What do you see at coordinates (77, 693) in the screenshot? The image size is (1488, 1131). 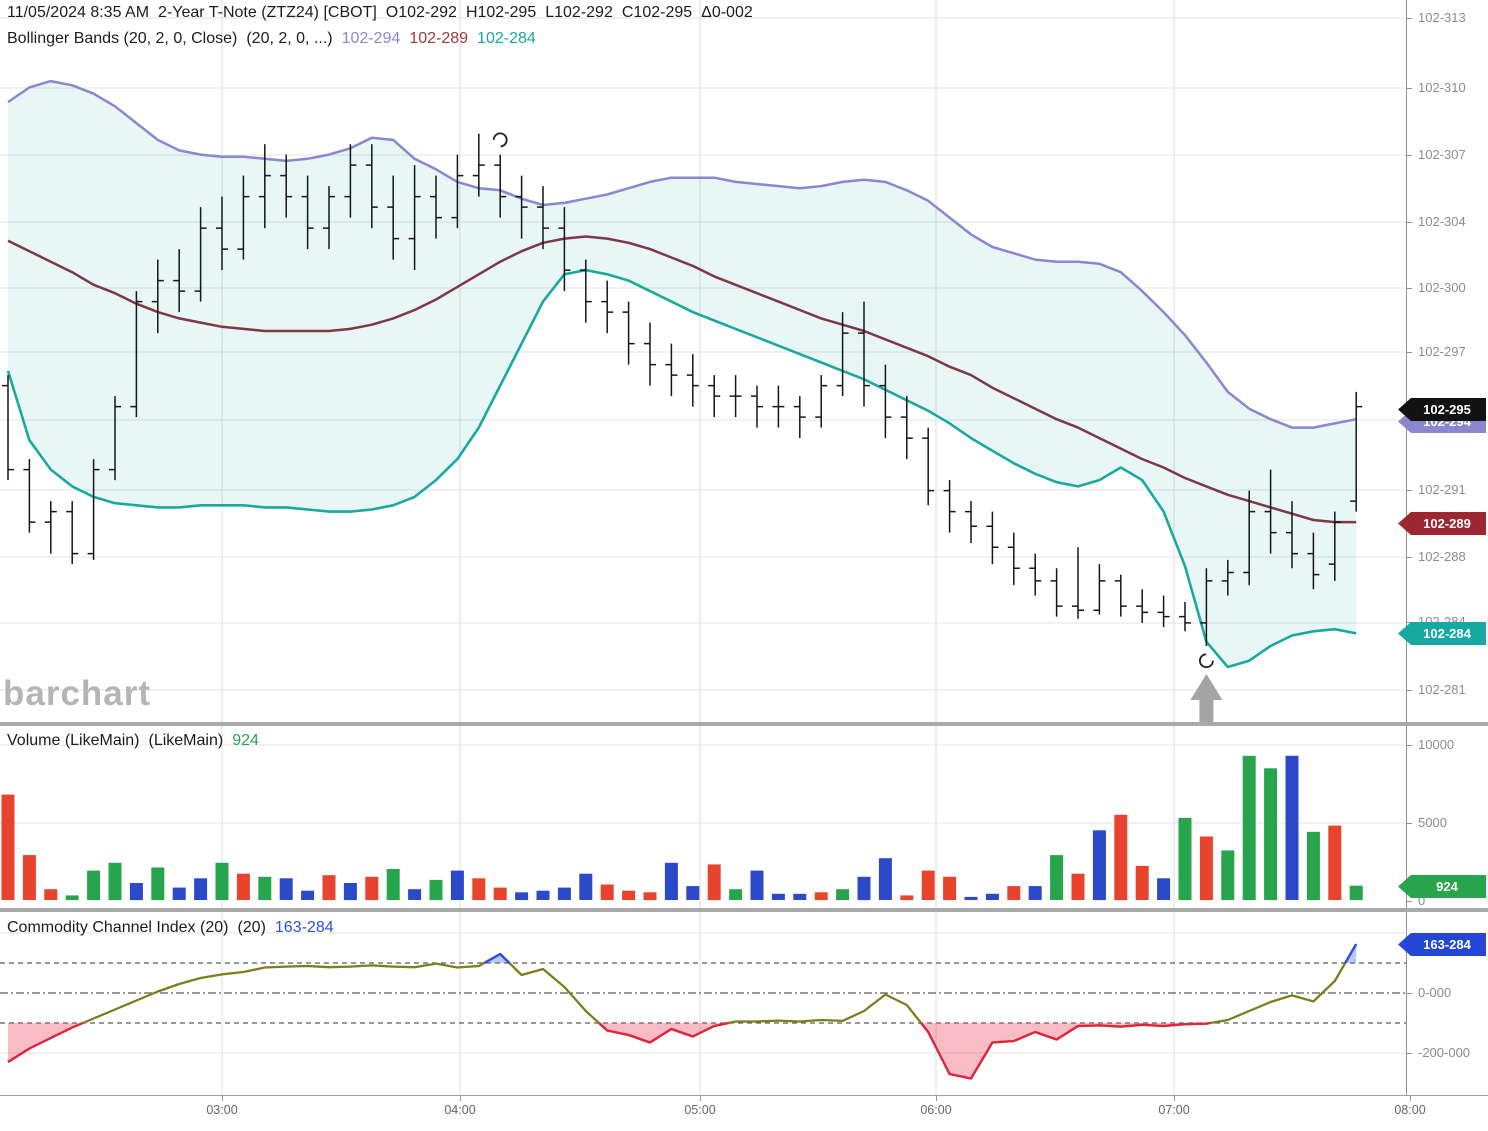 I see `barchart-watermark: barchart` at bounding box center [77, 693].